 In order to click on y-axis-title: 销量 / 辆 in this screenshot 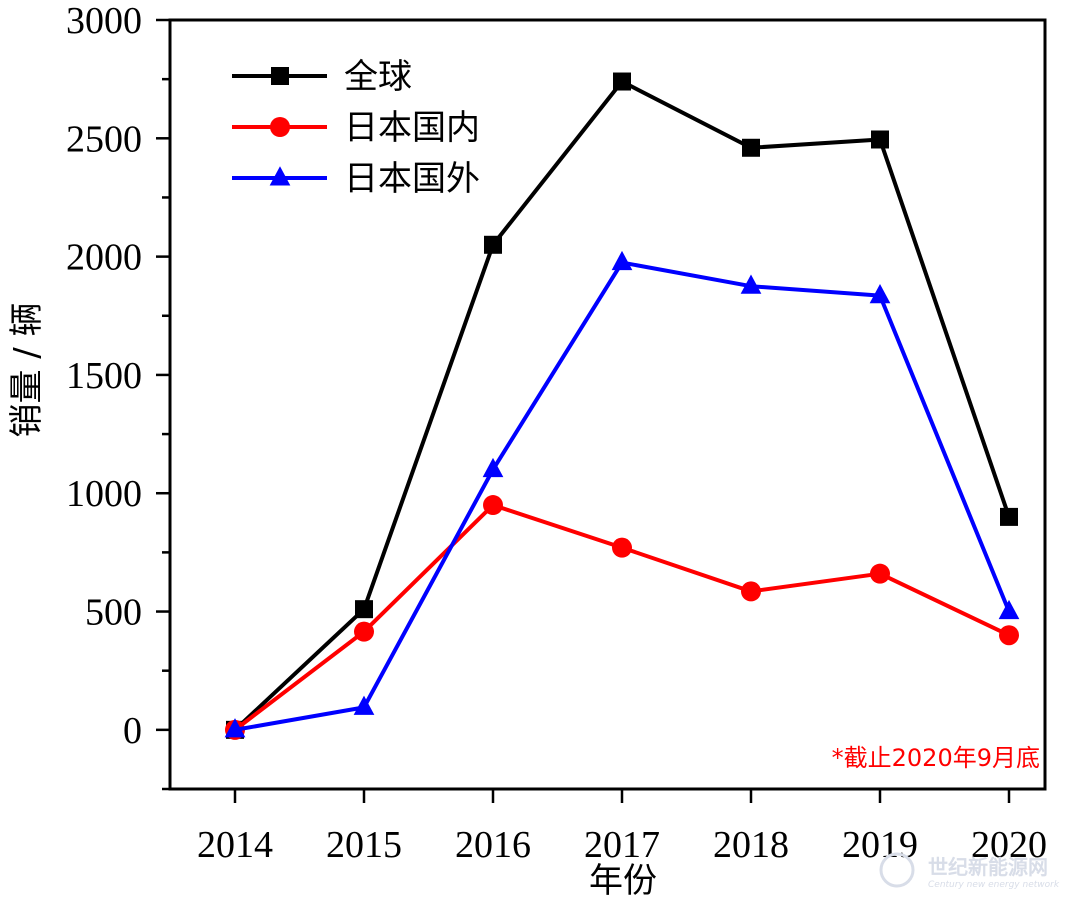, I will do `click(27, 369)`.